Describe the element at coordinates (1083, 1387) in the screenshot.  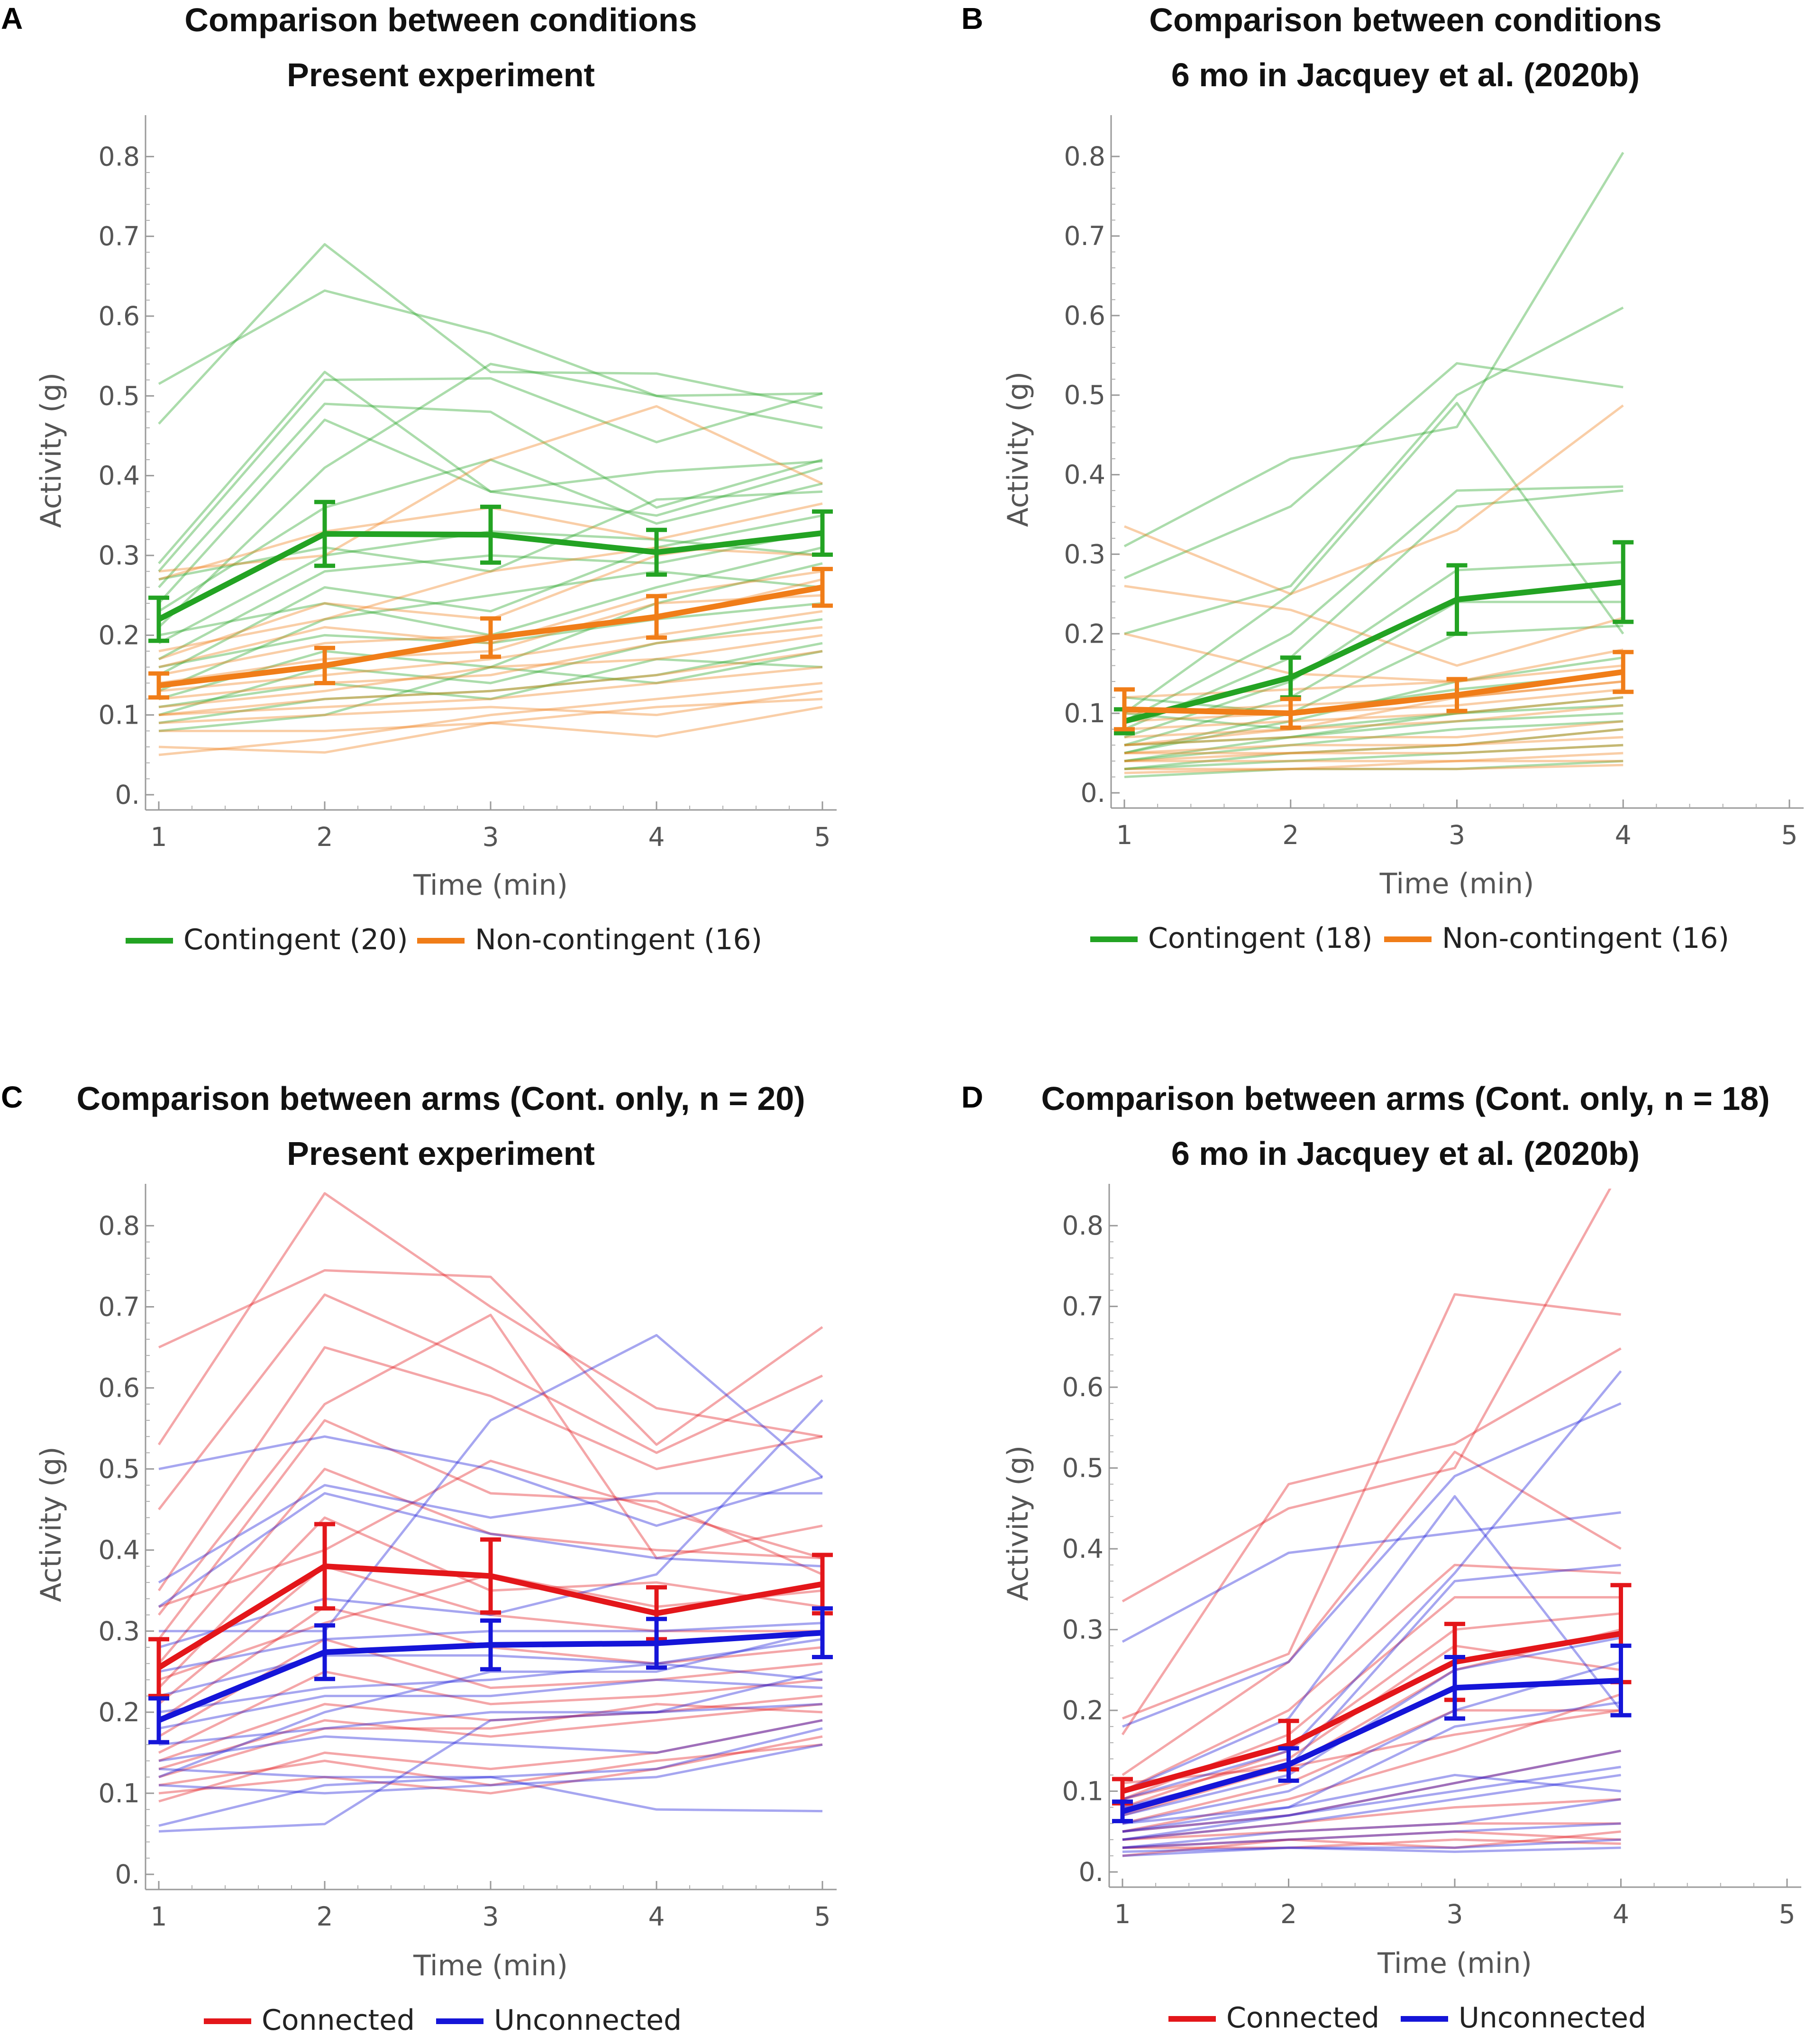
I see `panel-d-y-tick-label: 0.6` at that location.